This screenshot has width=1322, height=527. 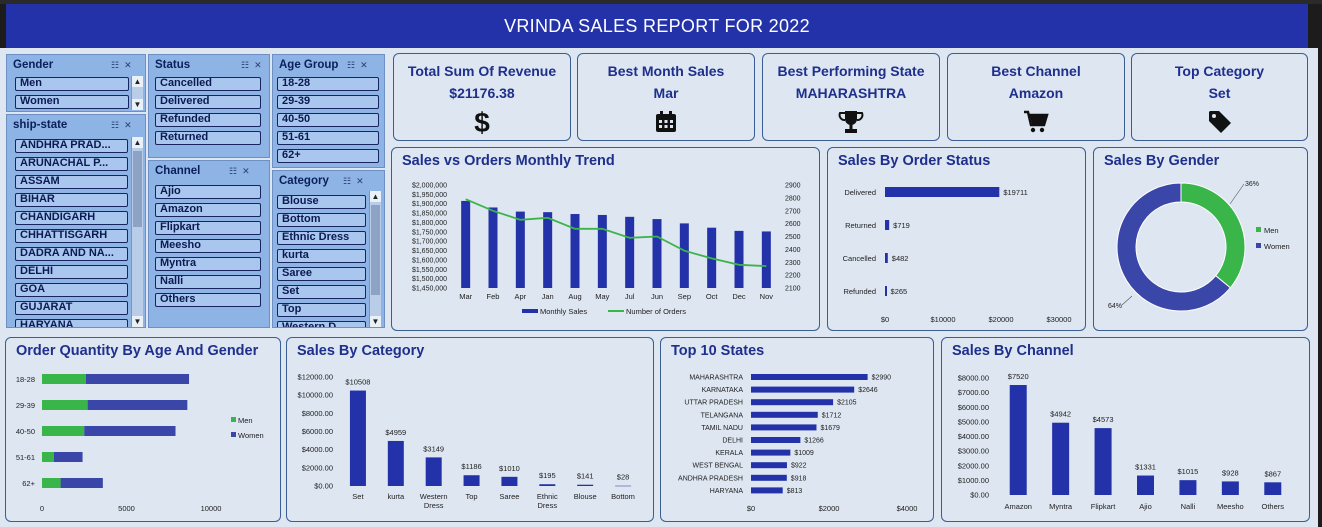 What do you see at coordinates (1103, 419) in the screenshot?
I see `data-label: $4573` at bounding box center [1103, 419].